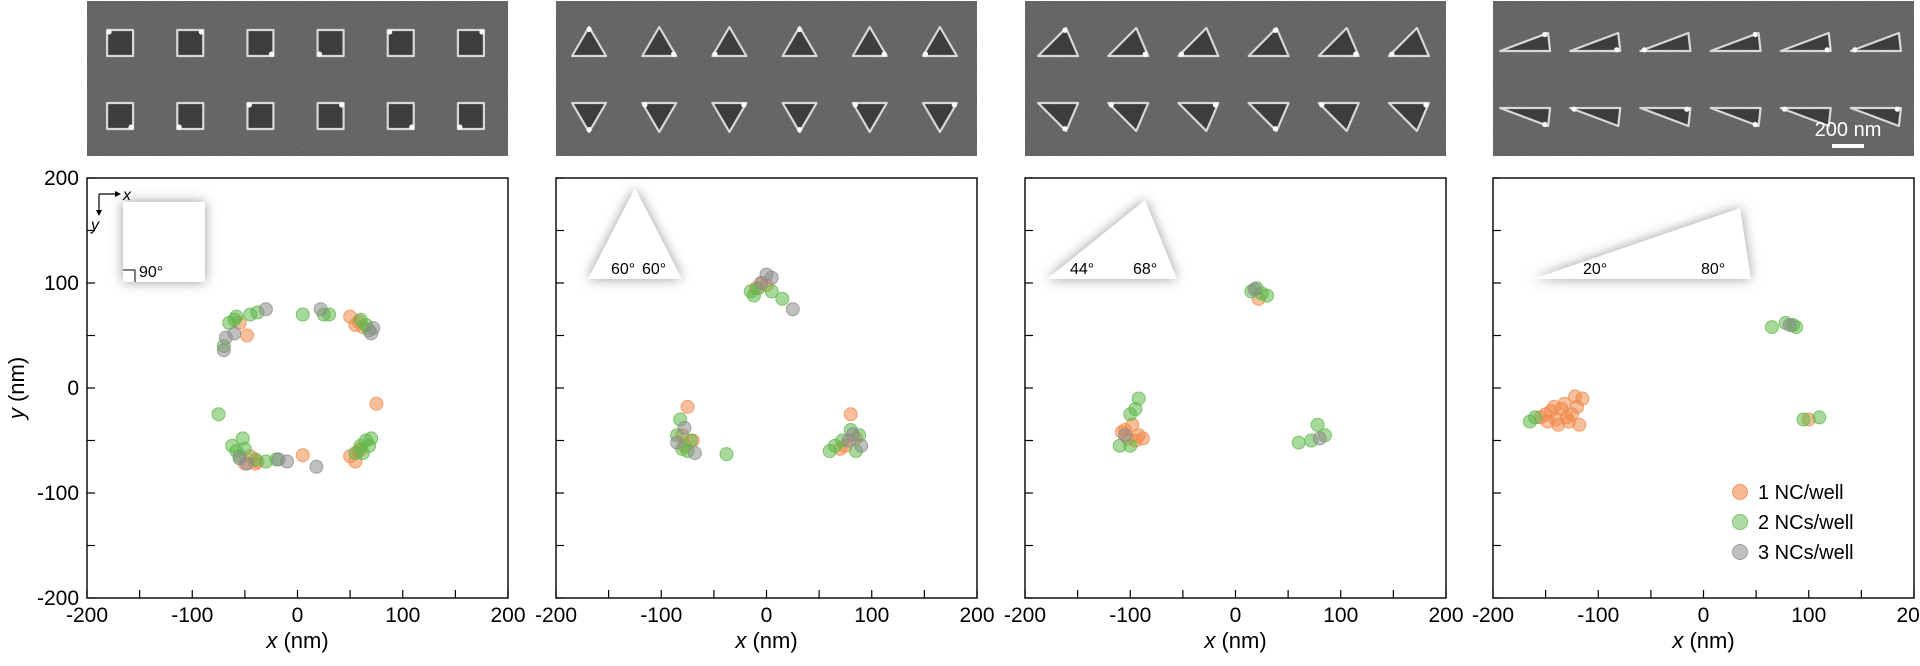 The image size is (1920, 666). I want to click on inset-angle-label: 20°, so click(1595, 269).